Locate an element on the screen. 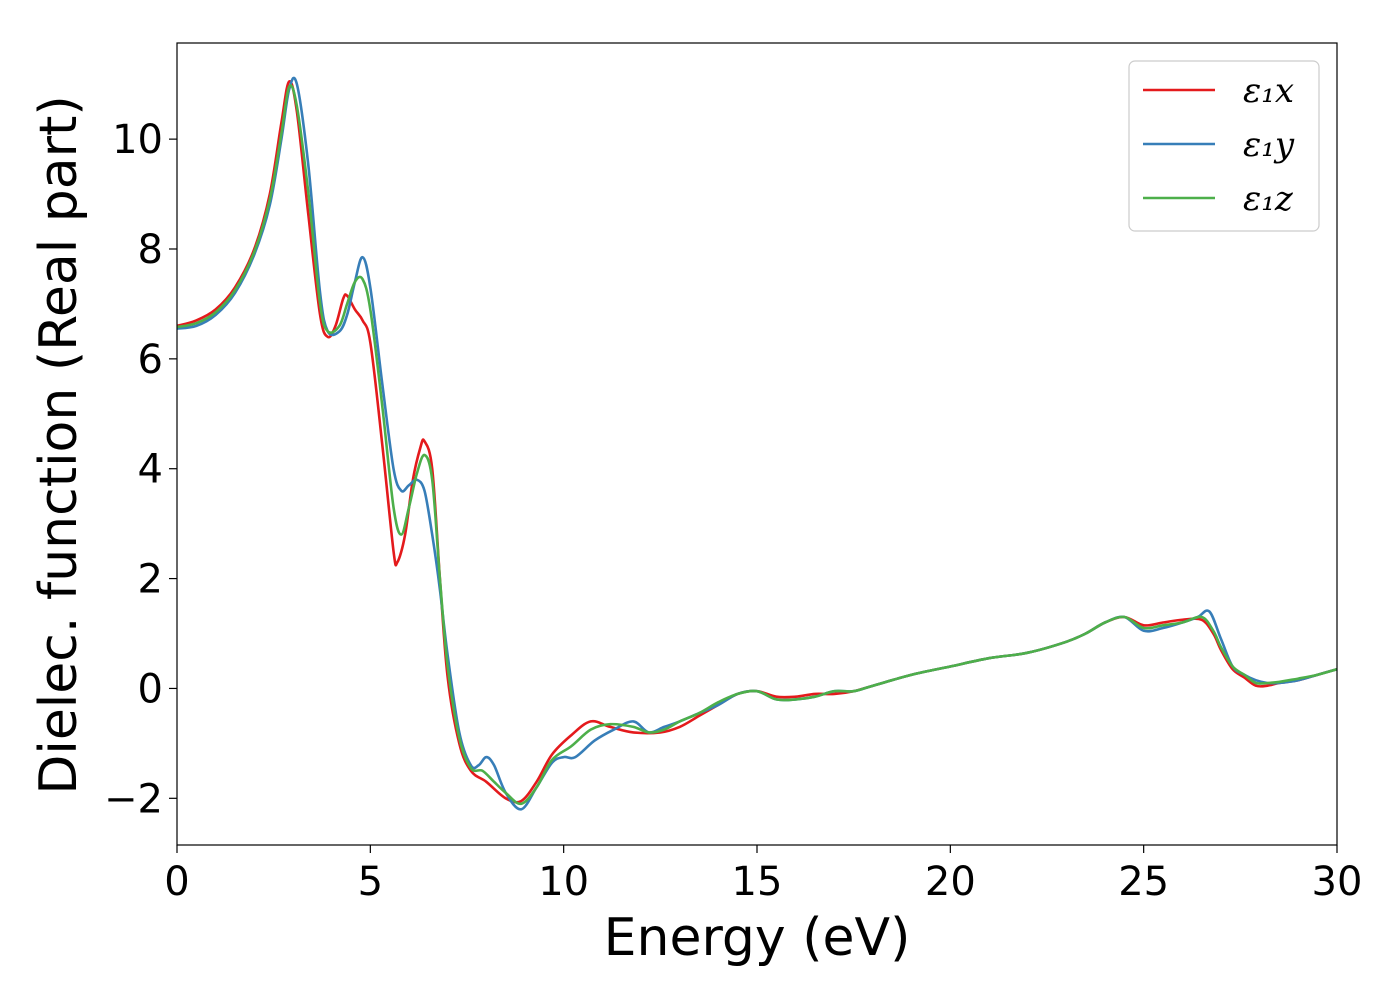 Image resolution: width=1400 pixels, height=1000 pixels. x-tick-label: 5 is located at coordinates (370, 882).